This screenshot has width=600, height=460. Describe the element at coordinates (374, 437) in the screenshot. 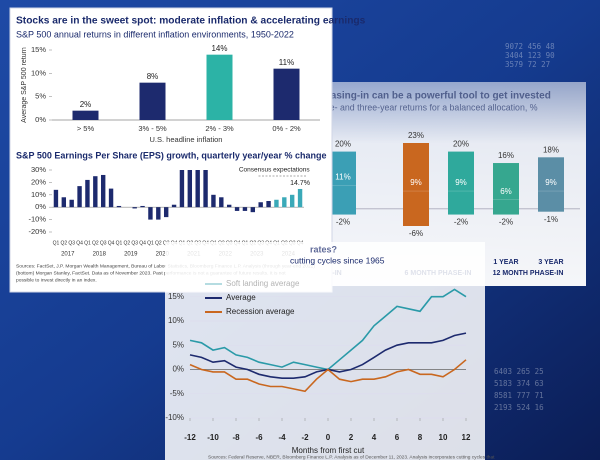

I see `x-tick-label: 4` at that location.